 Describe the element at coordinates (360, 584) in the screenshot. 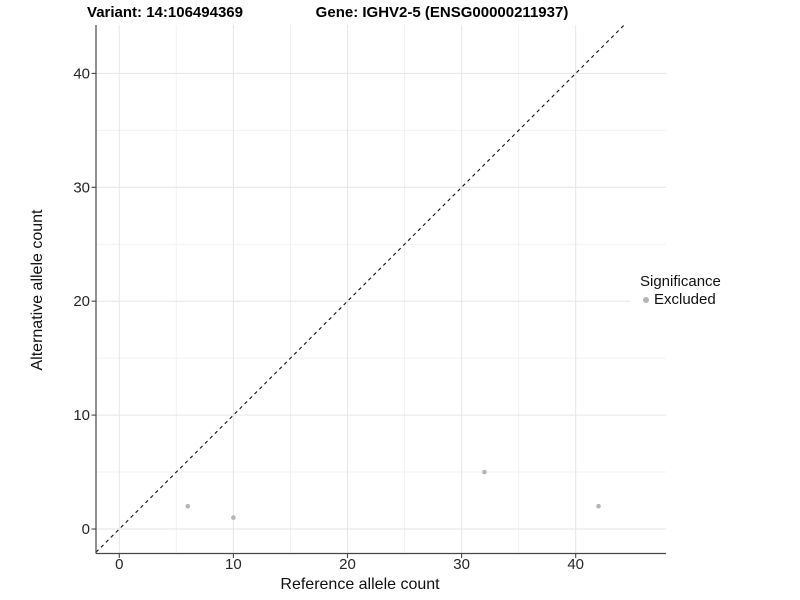

I see `x-axis-title: Reference allele count` at that location.